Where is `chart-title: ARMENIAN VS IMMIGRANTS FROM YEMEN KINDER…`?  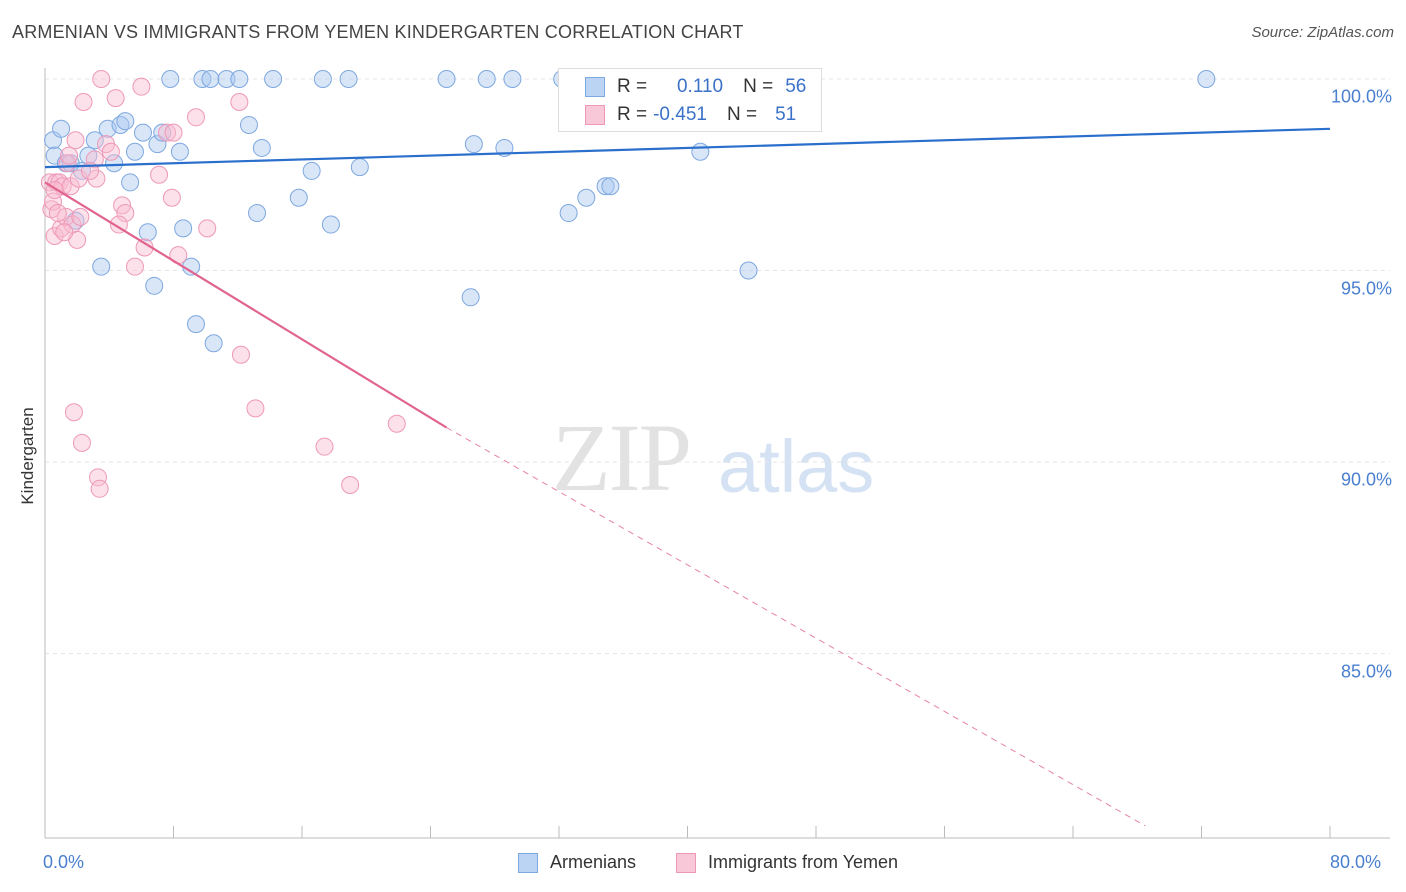 chart-title: ARMENIAN VS IMMIGRANTS FROM YEMEN KINDER… is located at coordinates (378, 32).